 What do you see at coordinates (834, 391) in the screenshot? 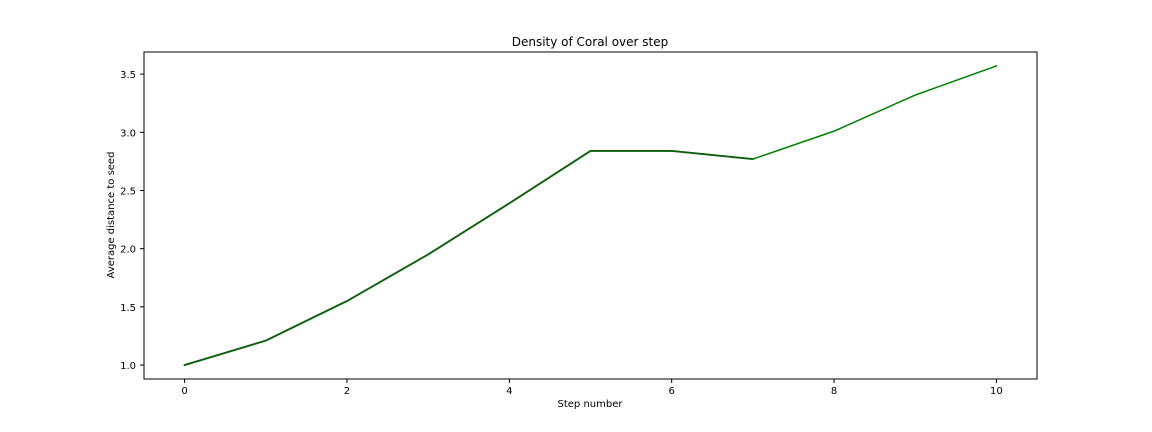
I see `x-tick-label: 8` at bounding box center [834, 391].